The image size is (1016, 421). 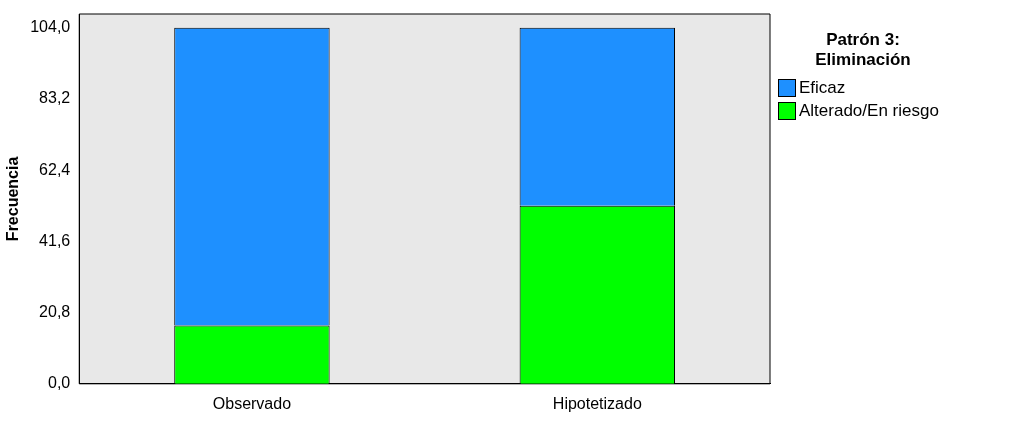 What do you see at coordinates (55, 240) in the screenshot?
I see `y-tick-label: 41,6` at bounding box center [55, 240].